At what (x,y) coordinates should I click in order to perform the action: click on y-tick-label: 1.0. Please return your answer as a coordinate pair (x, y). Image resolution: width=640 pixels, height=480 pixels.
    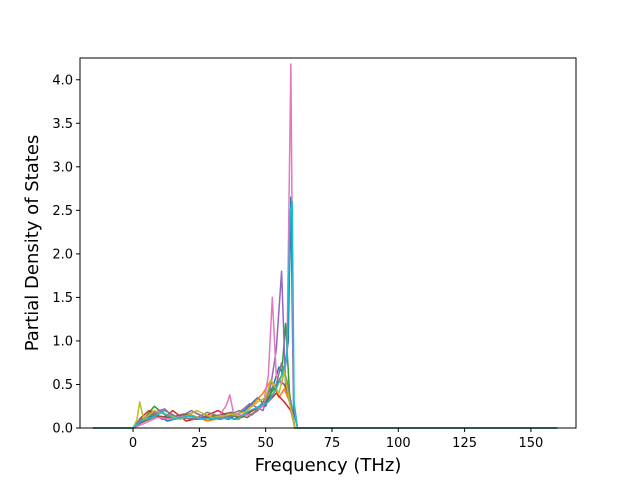
    Looking at the image, I should click on (62, 341).